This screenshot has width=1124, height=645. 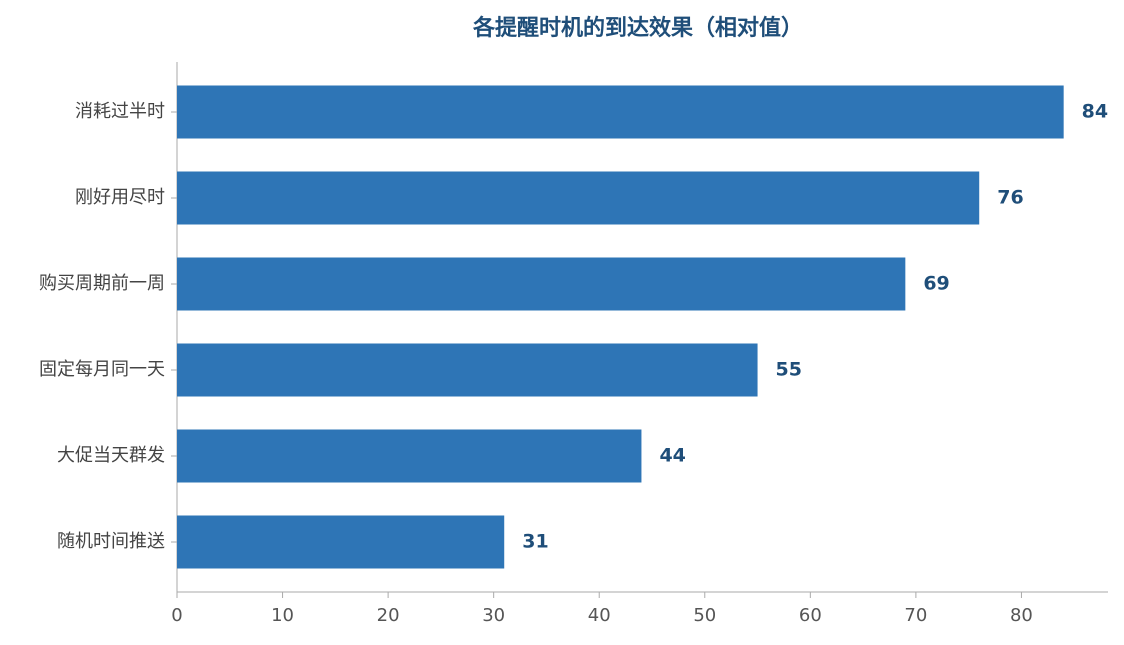 What do you see at coordinates (111, 455) in the screenshot?
I see `y-tick-label: 大促当天群发` at bounding box center [111, 455].